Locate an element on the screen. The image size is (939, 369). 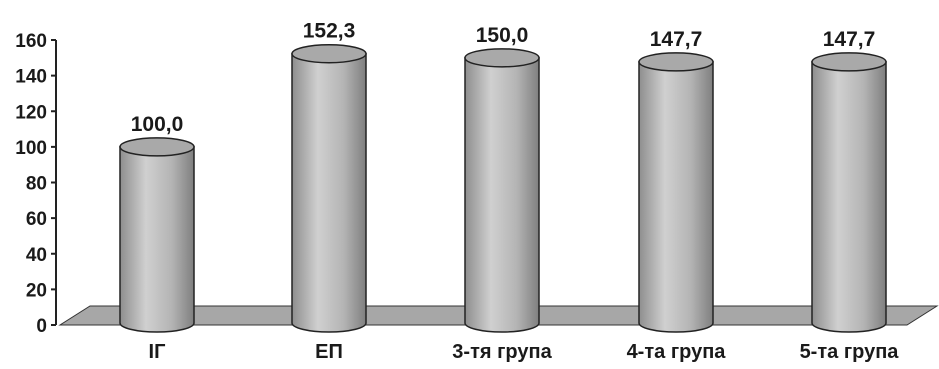
y-tick-label: 120 is located at coordinates (31, 112).